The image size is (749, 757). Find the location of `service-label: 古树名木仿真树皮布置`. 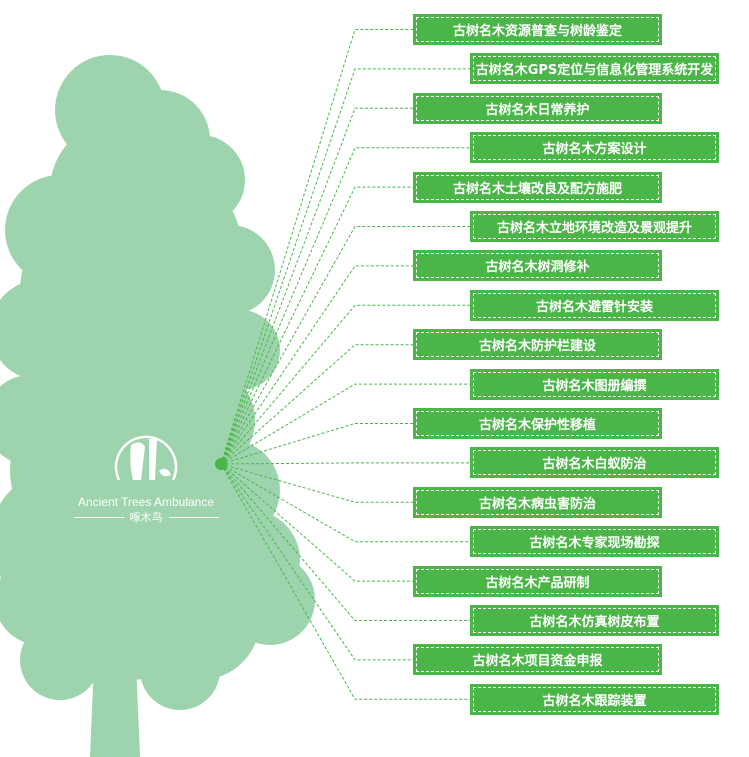

service-label: 古树名木仿真树皮布置 is located at coordinates (594, 622).